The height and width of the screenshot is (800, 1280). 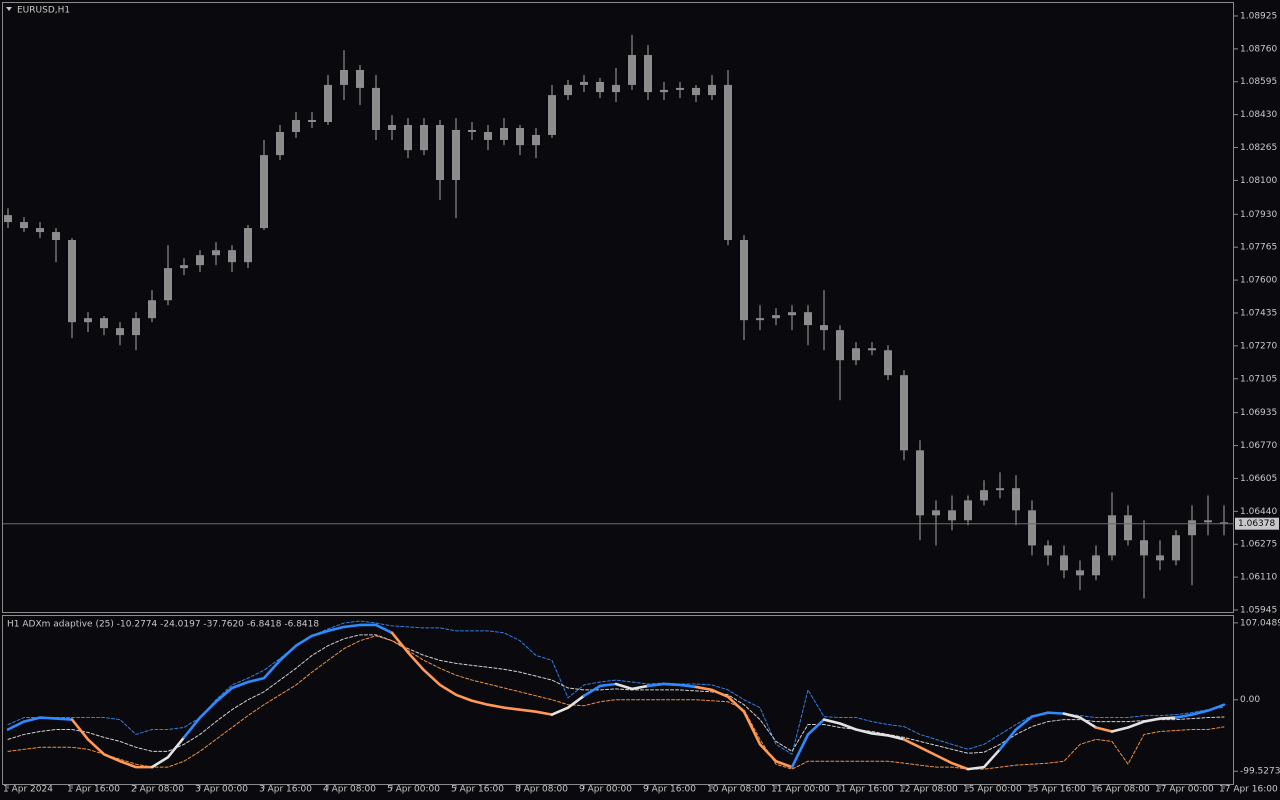 What do you see at coordinates (1258, 181) in the screenshot?
I see `y-tick-label: 1.08100` at bounding box center [1258, 181].